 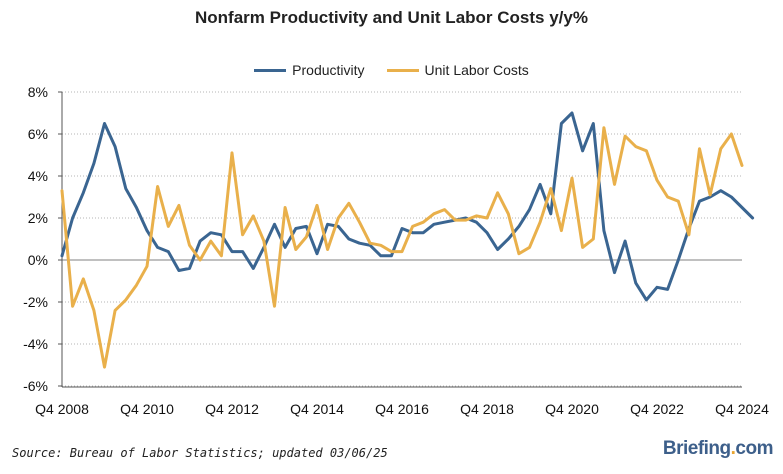 I want to click on y-tick-label: 2%, so click(x=38, y=218).